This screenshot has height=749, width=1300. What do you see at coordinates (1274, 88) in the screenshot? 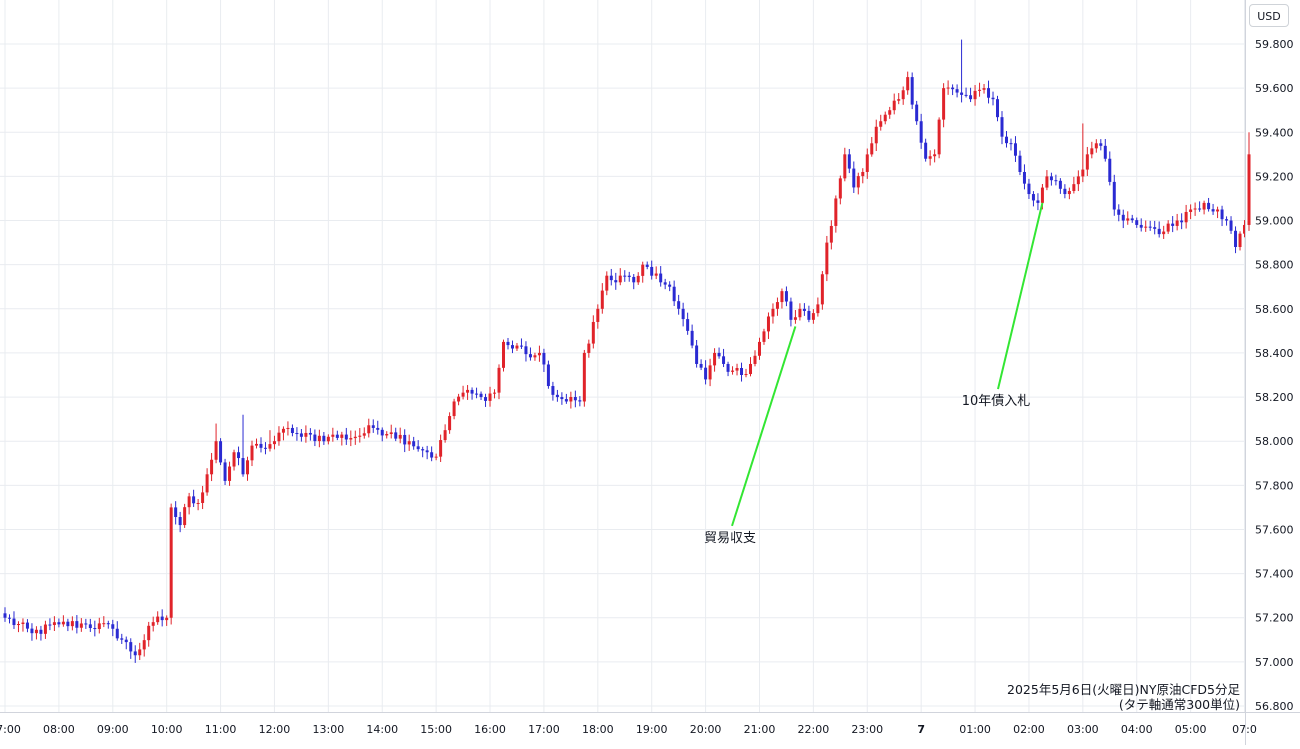
I see `y-tick-label: 59.600` at bounding box center [1274, 88].